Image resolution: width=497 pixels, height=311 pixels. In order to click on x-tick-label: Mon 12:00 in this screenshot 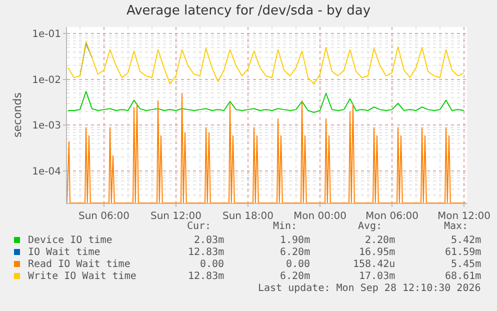, I will do `click(464, 216)`.